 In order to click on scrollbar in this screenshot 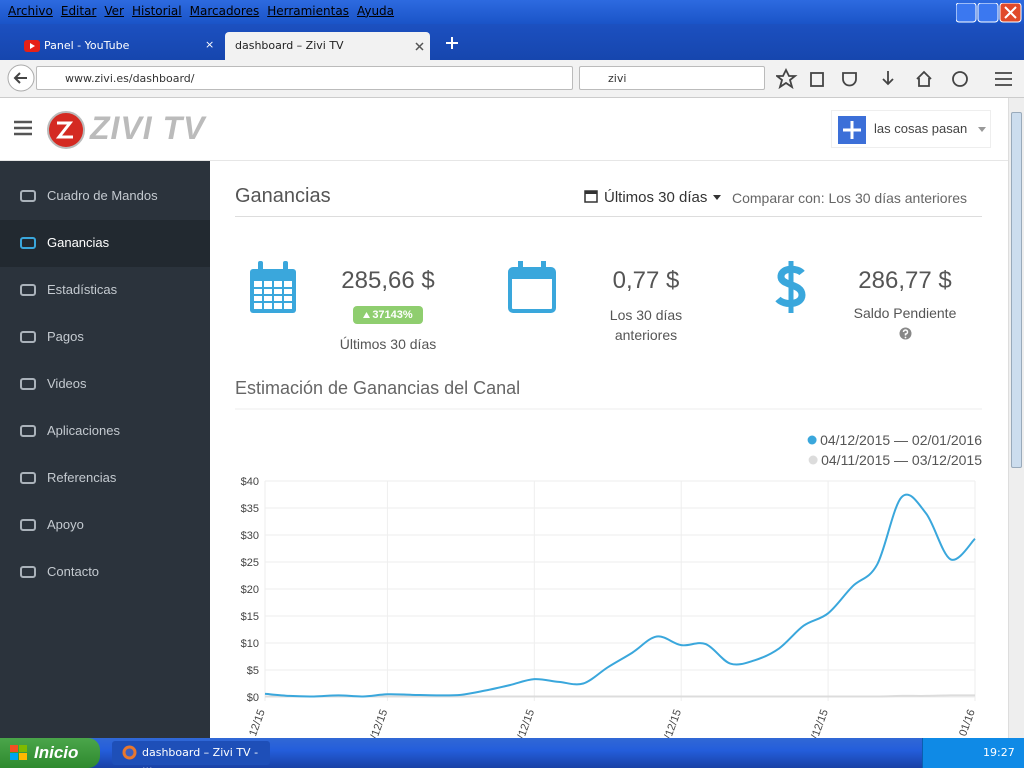, I will do `click(1016, 418)`.